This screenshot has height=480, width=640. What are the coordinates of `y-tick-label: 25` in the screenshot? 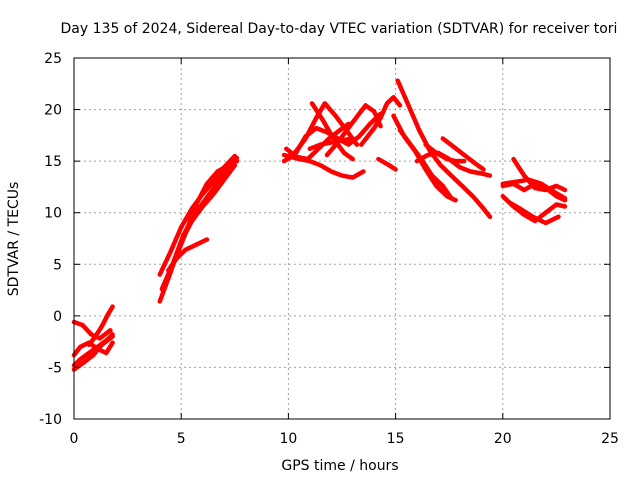 It's located at (53, 59).